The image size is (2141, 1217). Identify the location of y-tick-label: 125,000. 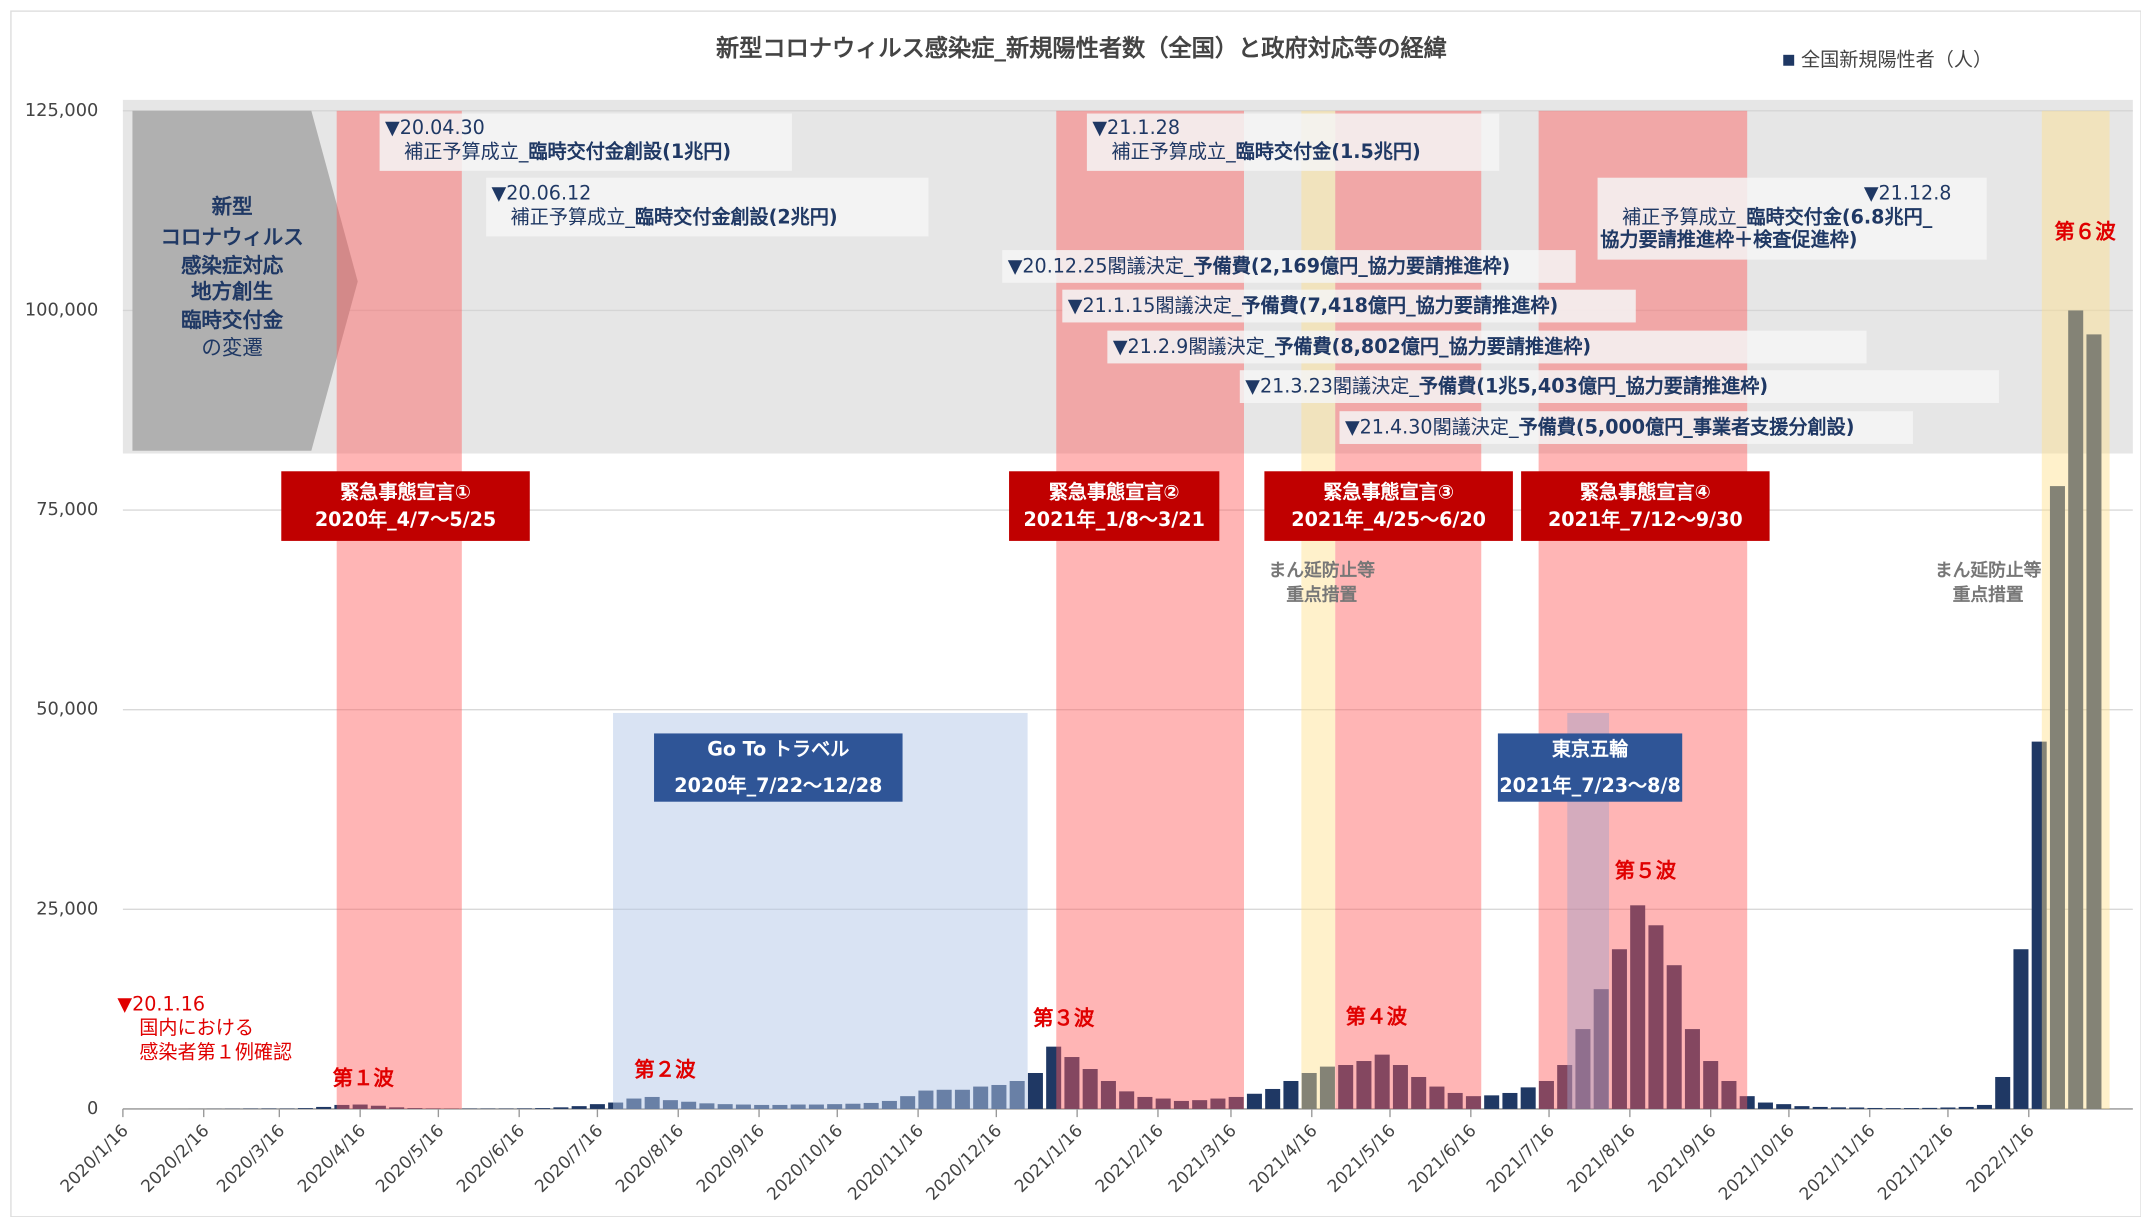
(61, 111).